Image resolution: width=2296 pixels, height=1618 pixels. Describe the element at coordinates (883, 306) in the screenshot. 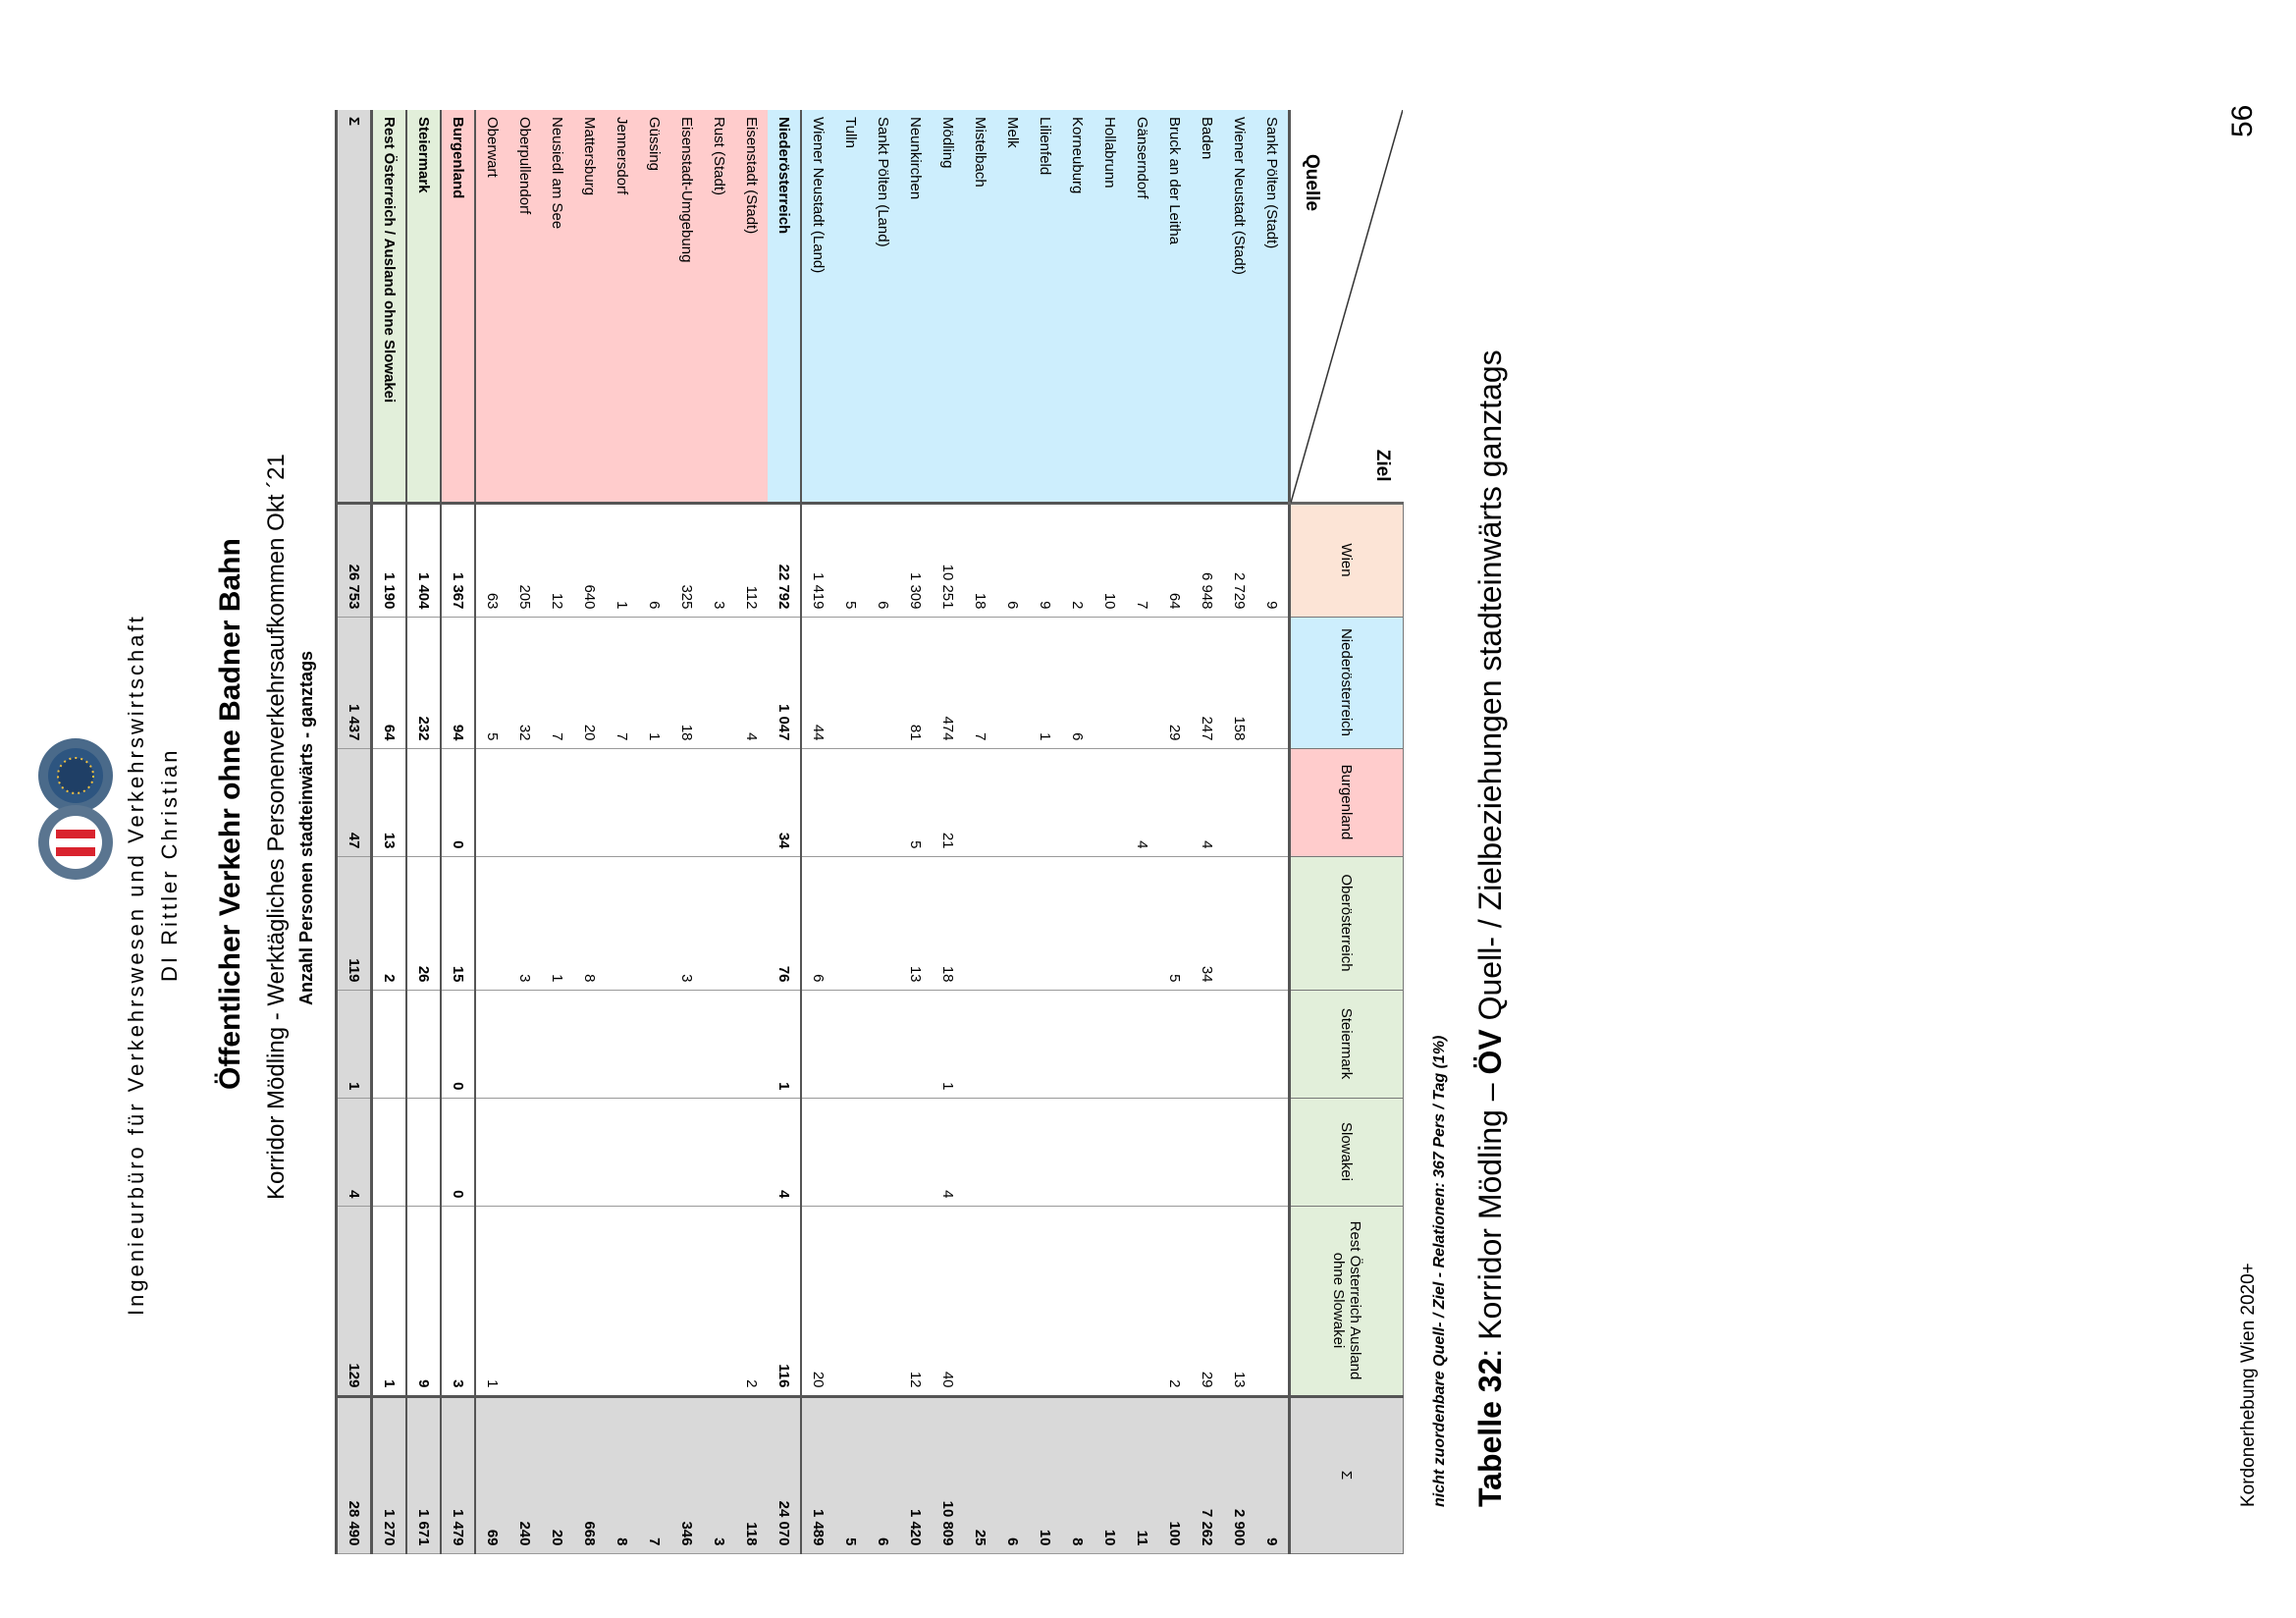

I see `row-label: Sankt Pölten (Land)` at that location.